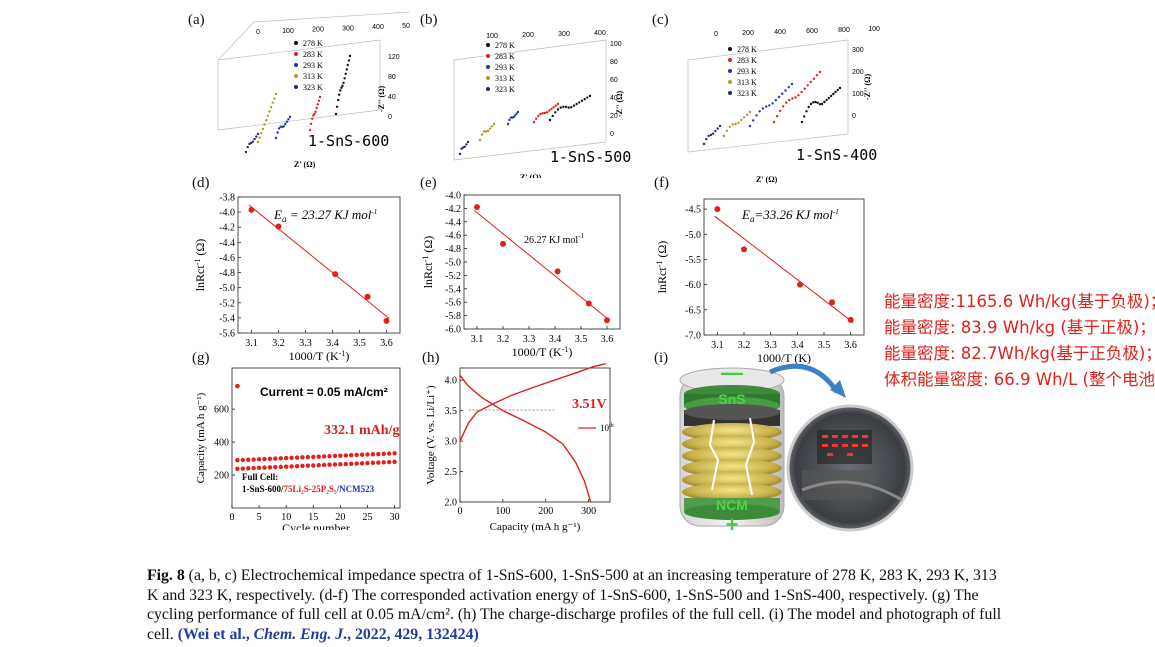 The image size is (1155, 647). Describe the element at coordinates (221, 476) in the screenshot. I see `y-tick-label: 200` at that location.